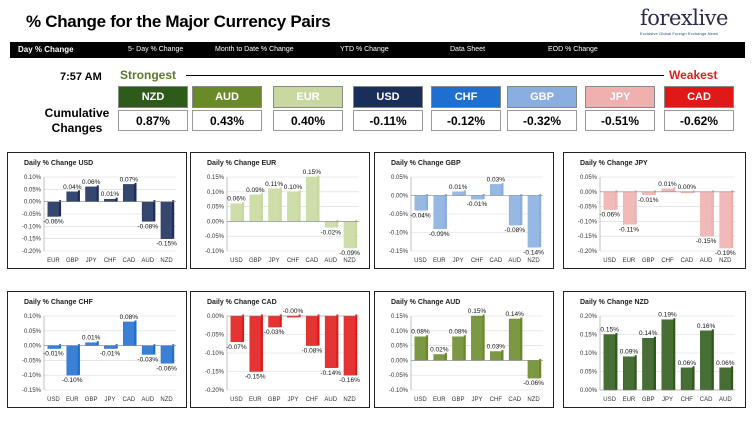 The height and width of the screenshot is (432, 755). What do you see at coordinates (514, 314) in the screenshot?
I see `data-label: 0.14%` at bounding box center [514, 314].